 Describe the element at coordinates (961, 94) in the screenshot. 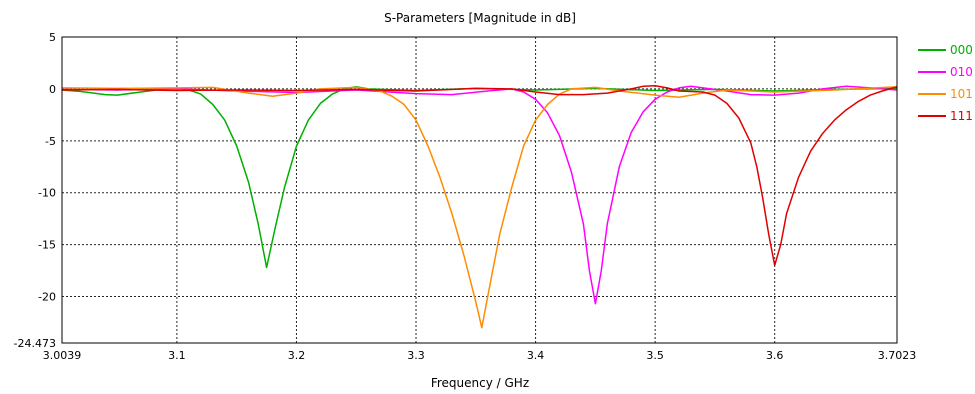

I see `legend-label: 101` at that location.